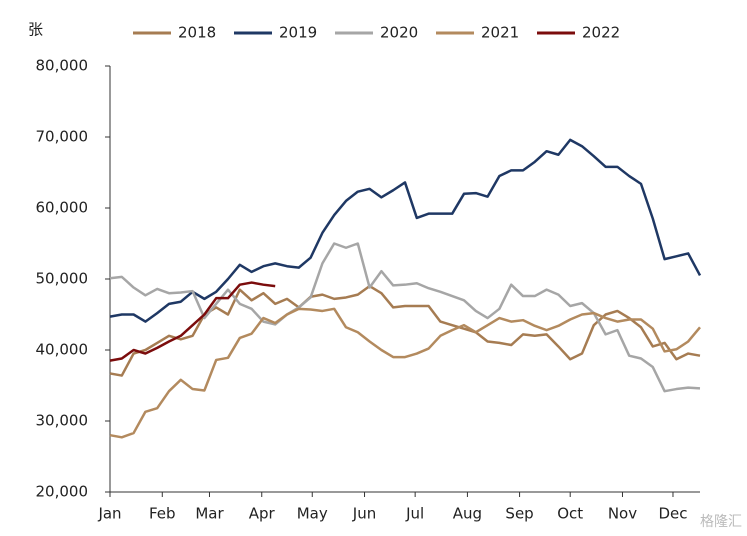 This screenshot has height=536, width=747. What do you see at coordinates (35, 30) in the screenshot?
I see `y-axis-label: 张` at bounding box center [35, 30].